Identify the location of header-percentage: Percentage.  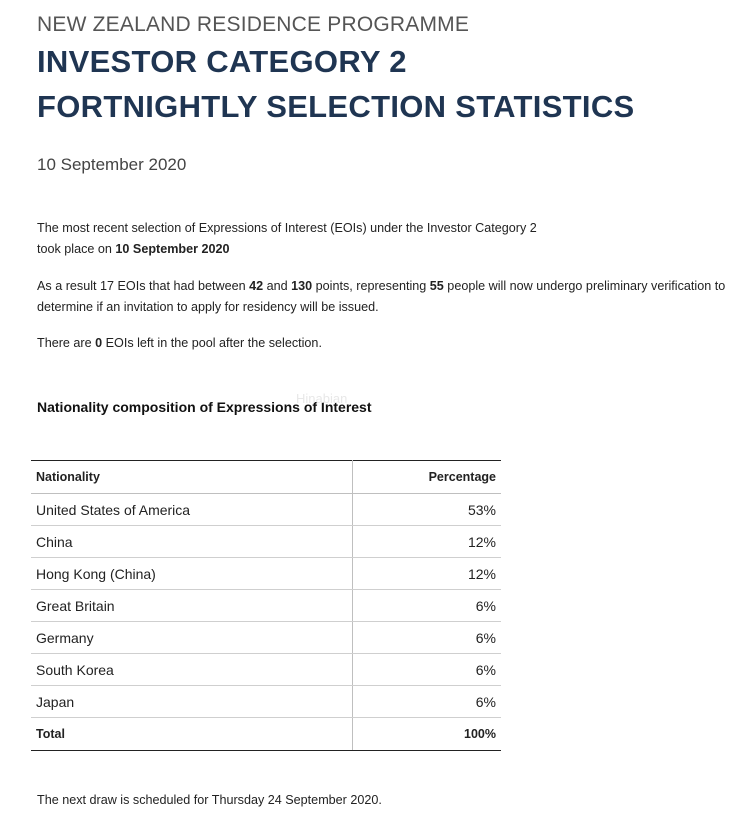
(426, 477).